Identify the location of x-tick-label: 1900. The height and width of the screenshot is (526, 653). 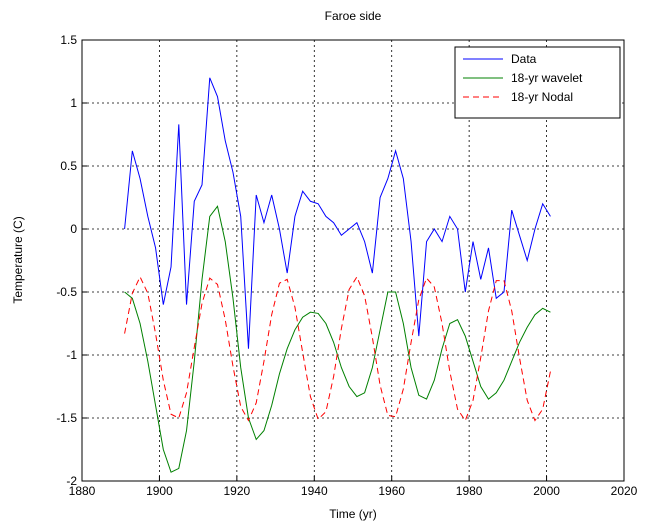
(159, 491).